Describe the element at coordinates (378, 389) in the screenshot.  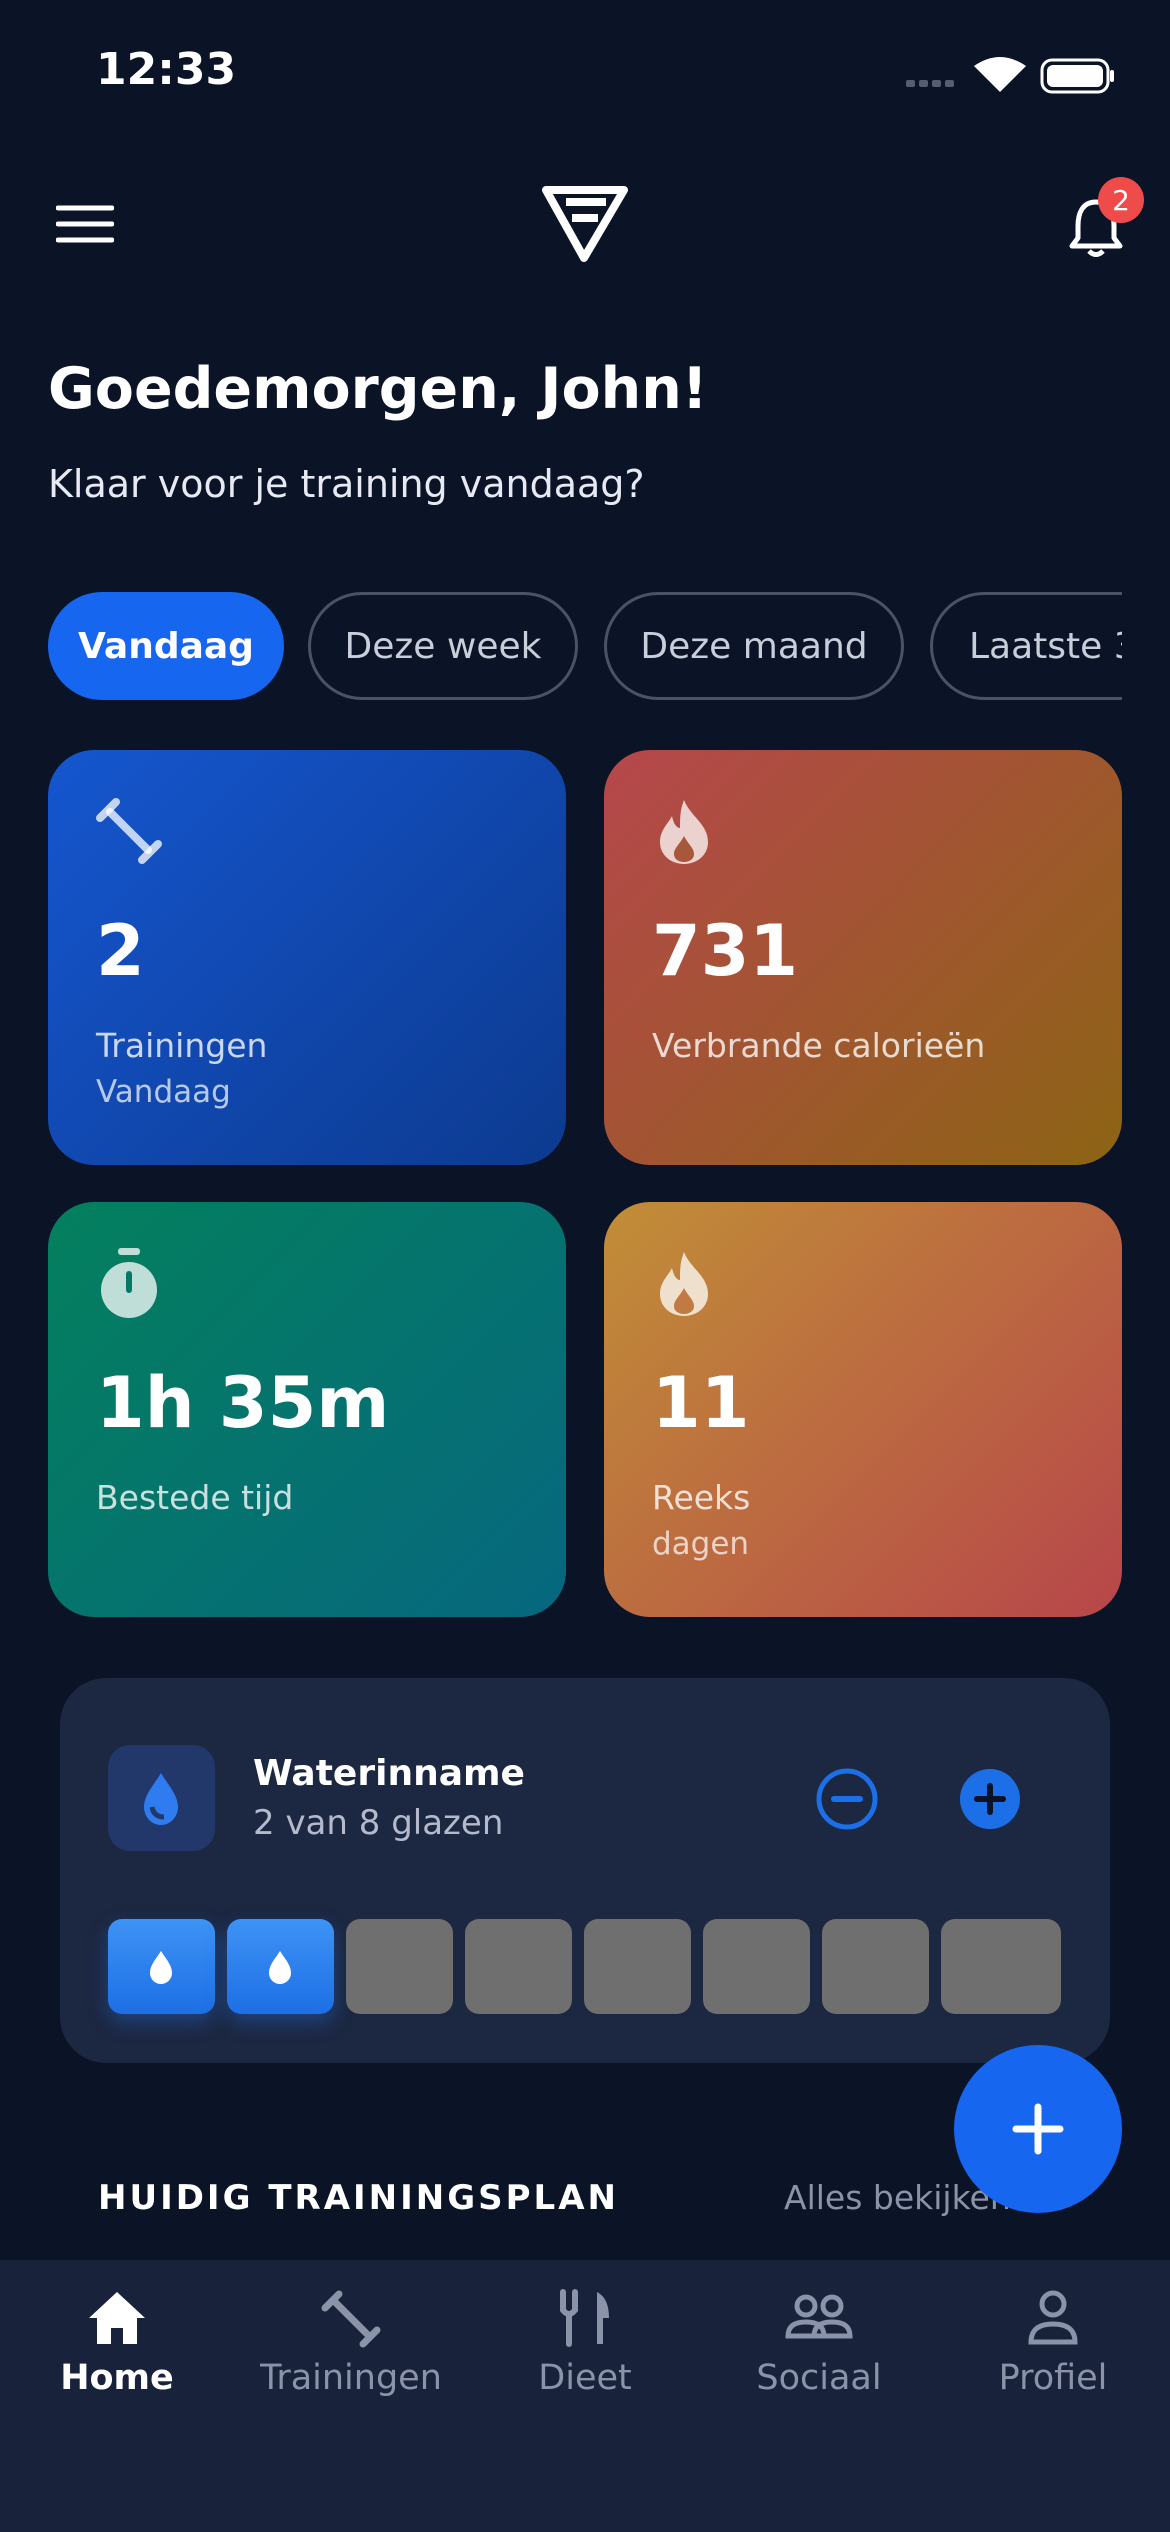
I see `greeting-title: Goedemorgen, John!` at that location.